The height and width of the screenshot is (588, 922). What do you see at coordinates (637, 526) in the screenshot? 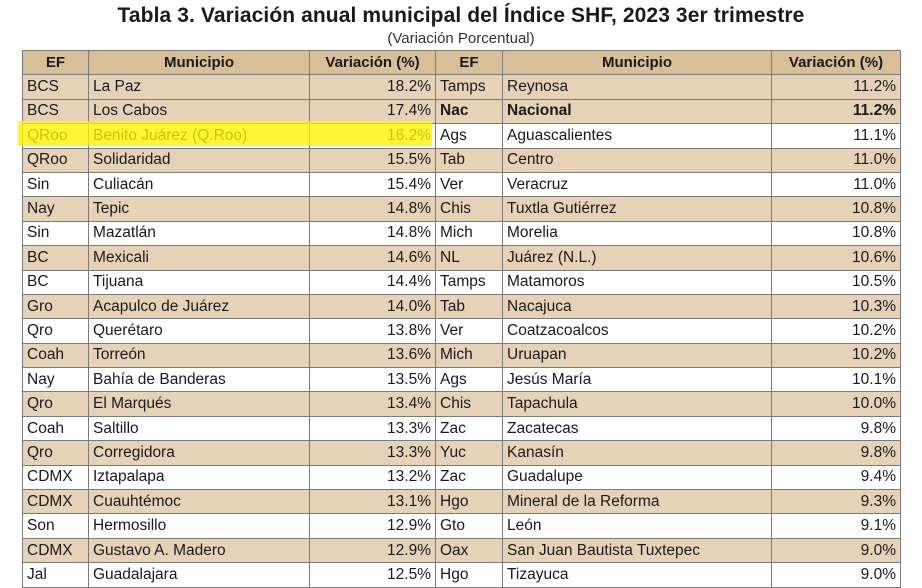
I see `cell-municipio: León` at bounding box center [637, 526].